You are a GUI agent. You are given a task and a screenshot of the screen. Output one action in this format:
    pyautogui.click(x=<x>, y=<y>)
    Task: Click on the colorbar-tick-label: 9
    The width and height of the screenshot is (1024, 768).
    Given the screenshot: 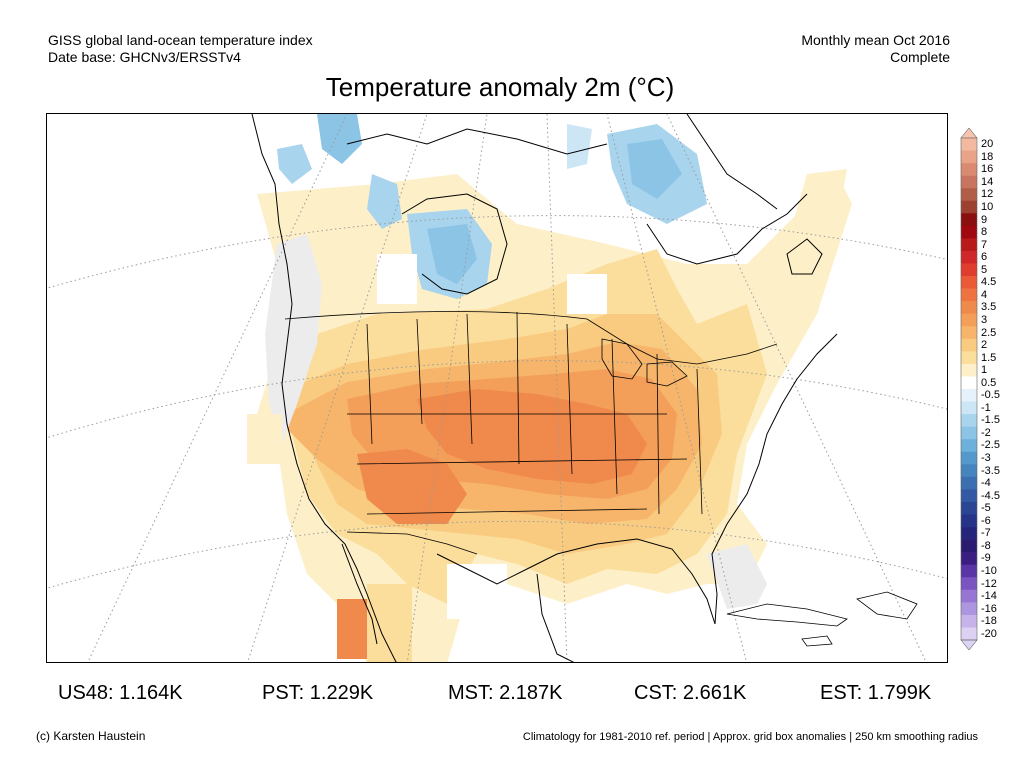 What is the action you would take?
    pyautogui.click(x=984, y=219)
    